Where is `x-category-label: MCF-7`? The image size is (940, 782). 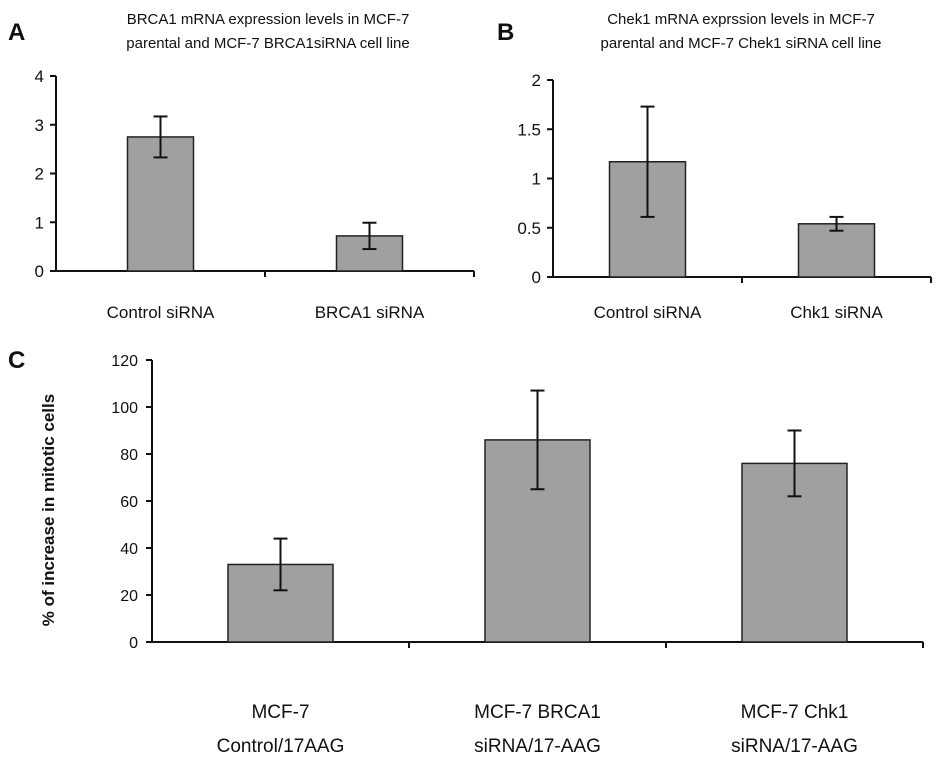 x-category-label: MCF-7 is located at coordinates (280, 712).